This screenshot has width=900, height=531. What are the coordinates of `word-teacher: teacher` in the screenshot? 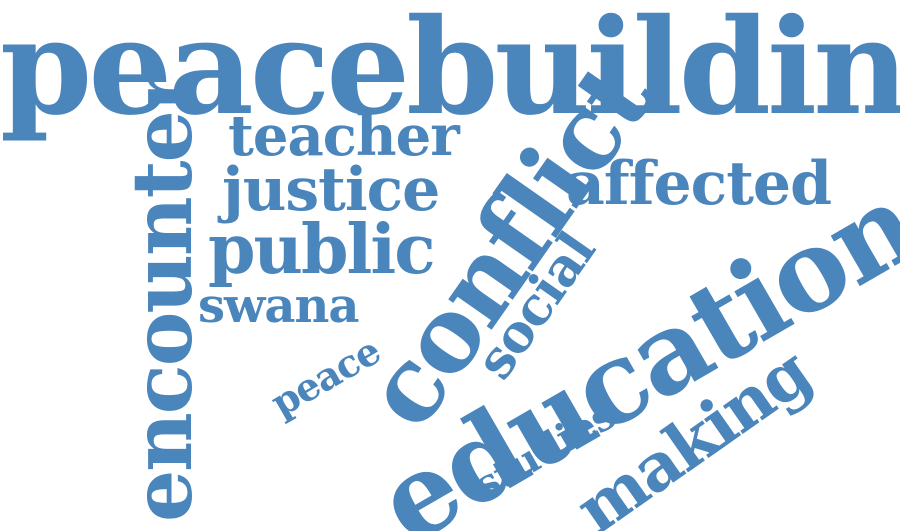 It's located at (344, 136).